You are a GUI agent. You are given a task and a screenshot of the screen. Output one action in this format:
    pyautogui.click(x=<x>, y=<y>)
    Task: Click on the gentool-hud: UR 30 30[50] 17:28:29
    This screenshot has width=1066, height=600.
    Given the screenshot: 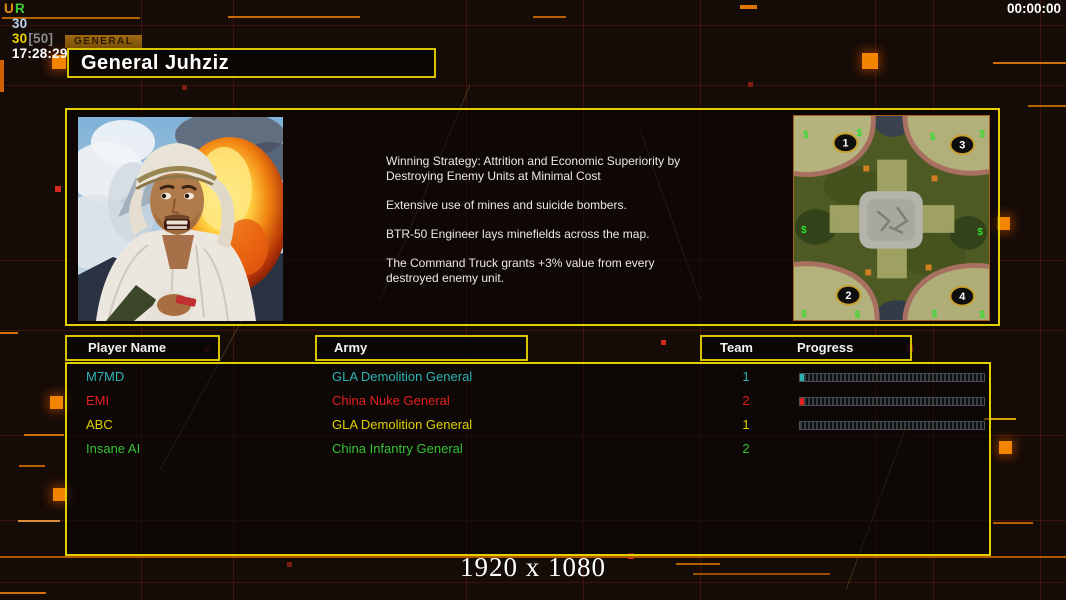 What is the action you would take?
    pyautogui.click(x=36, y=31)
    